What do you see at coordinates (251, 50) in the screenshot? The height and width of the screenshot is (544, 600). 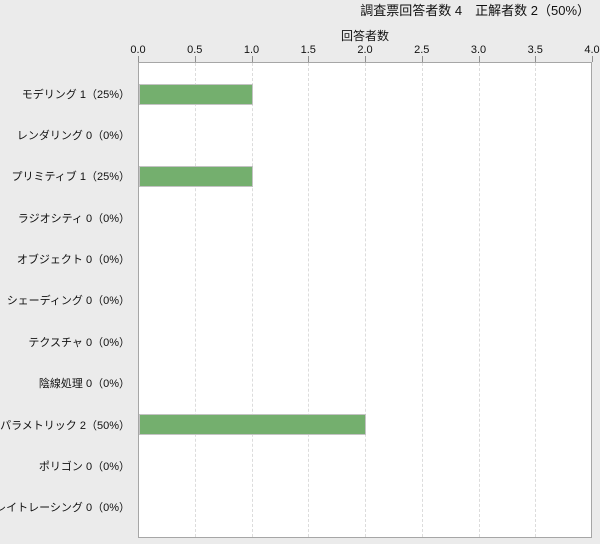 I see `x-tick-label: 1.0` at bounding box center [251, 50].